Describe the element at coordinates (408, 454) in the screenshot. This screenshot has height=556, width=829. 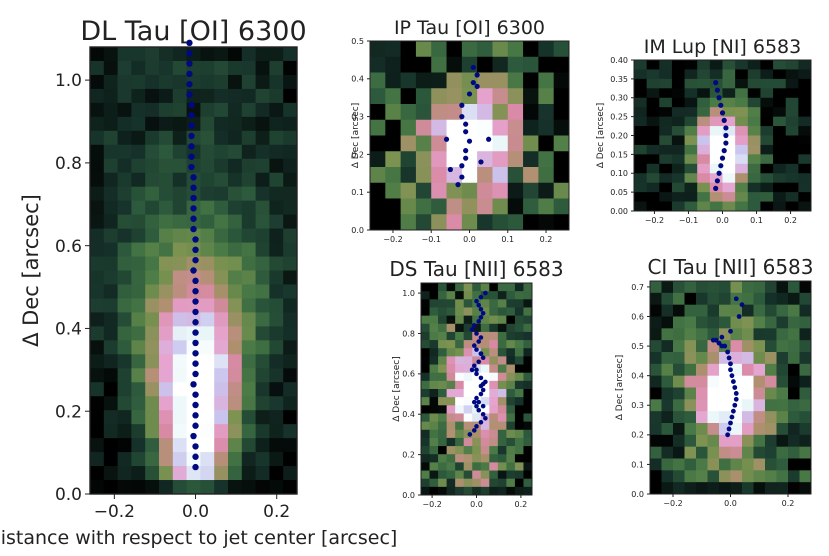
I see `y-tick-label: 0.2` at that location.